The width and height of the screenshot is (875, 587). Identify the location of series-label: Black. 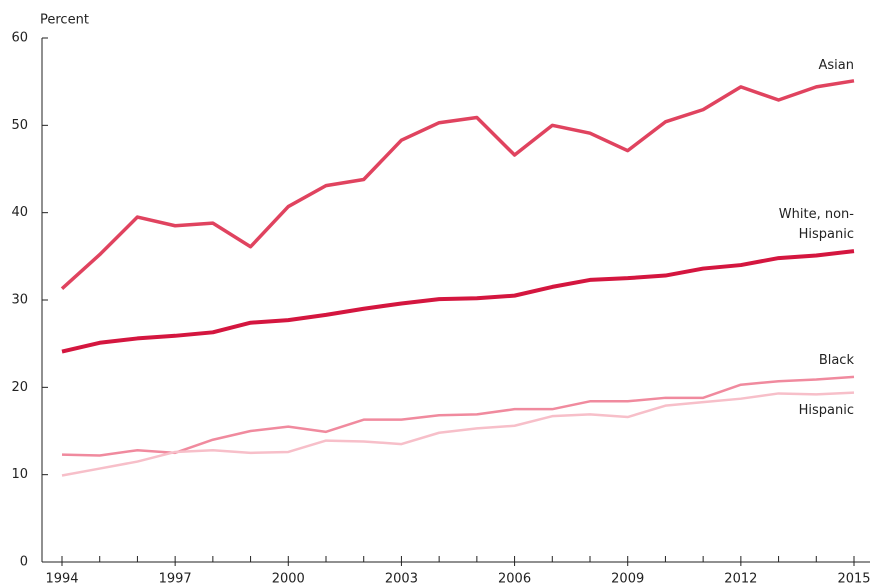
(836, 360).